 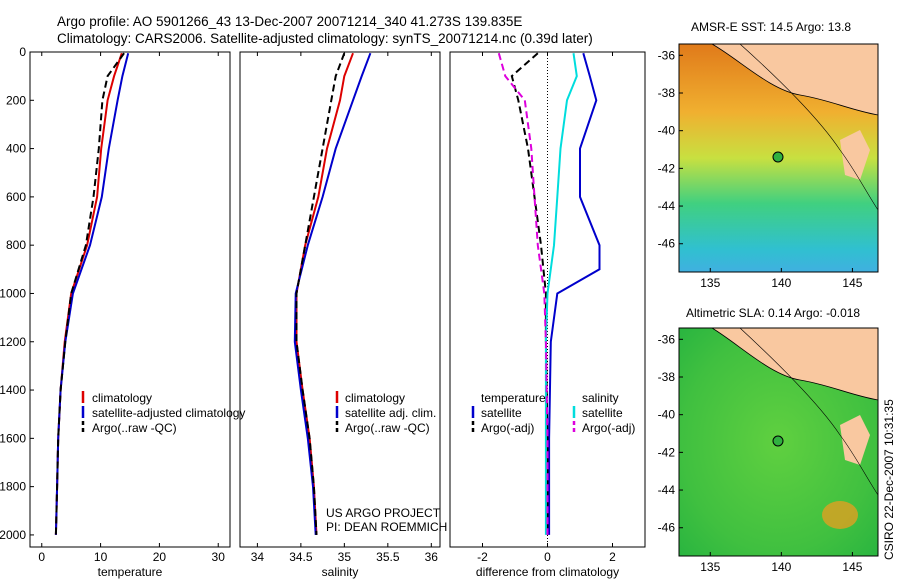 What do you see at coordinates (345, 557) in the screenshot?
I see `x-tick-label: 35` at bounding box center [345, 557].